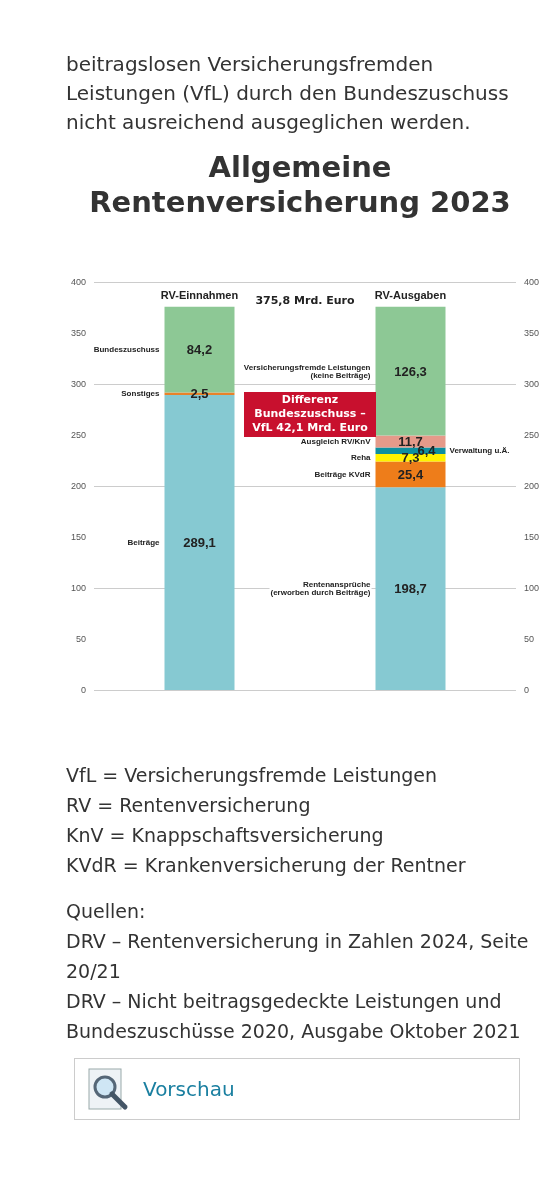 The height and width of the screenshot is (1200, 554). Describe the element at coordinates (310, 414) in the screenshot. I see `annotation: Differenz Bundeszuschuss – VfL 42,1 Mrd. Euro` at that location.